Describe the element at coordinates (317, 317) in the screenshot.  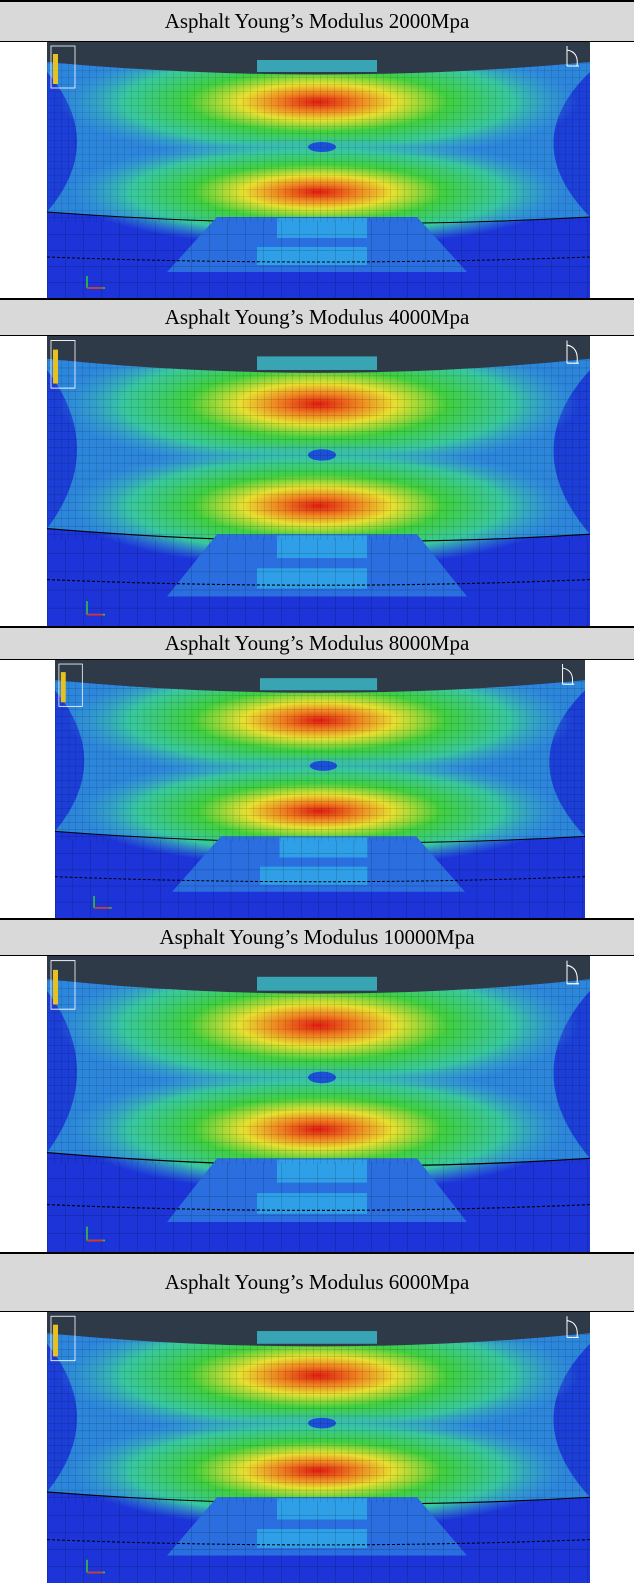
I see `panel-title: Asphalt Young’s Modulus 4000Mpa` at that location.